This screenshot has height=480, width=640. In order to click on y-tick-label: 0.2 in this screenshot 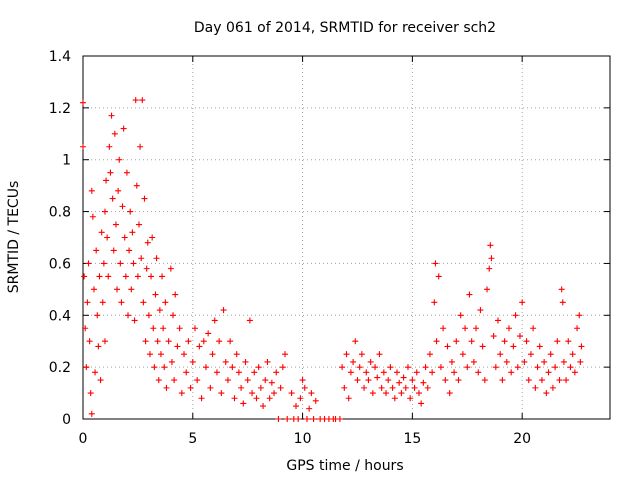, I will do `click(60, 368)`.